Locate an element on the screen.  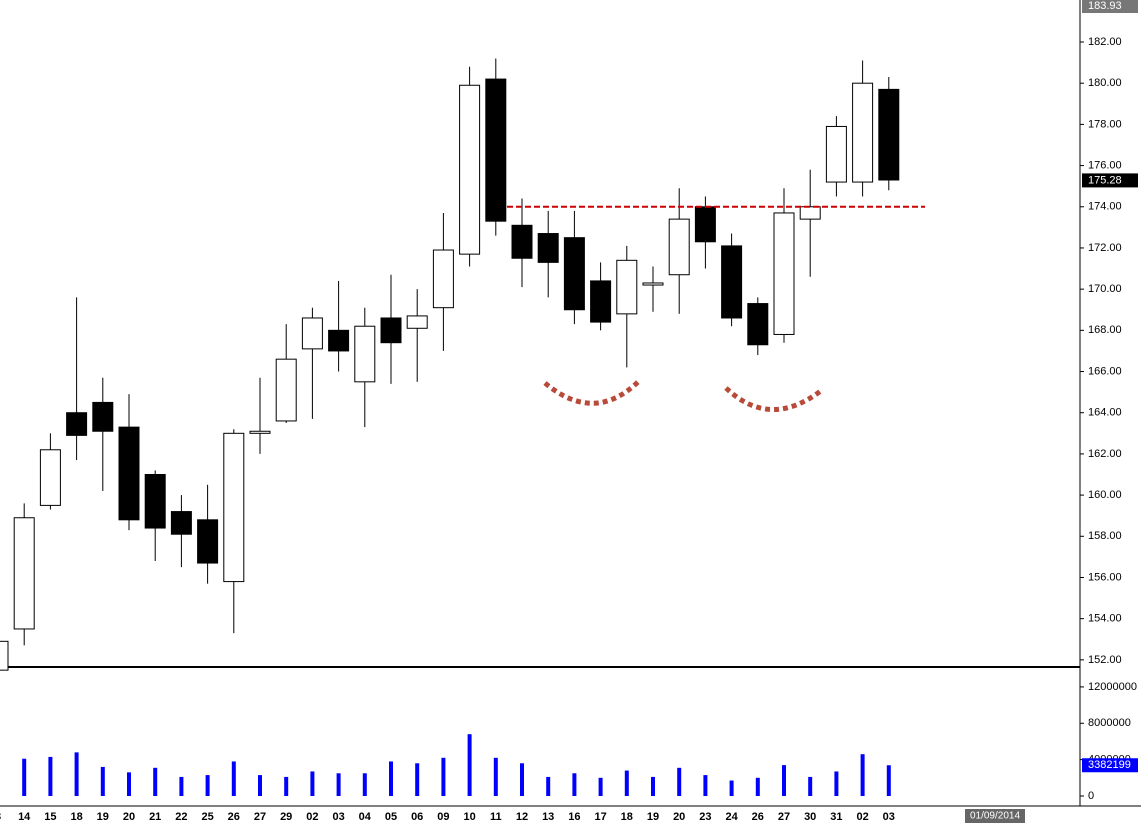
y-tick-label: 158.00 is located at coordinates (1105, 536).